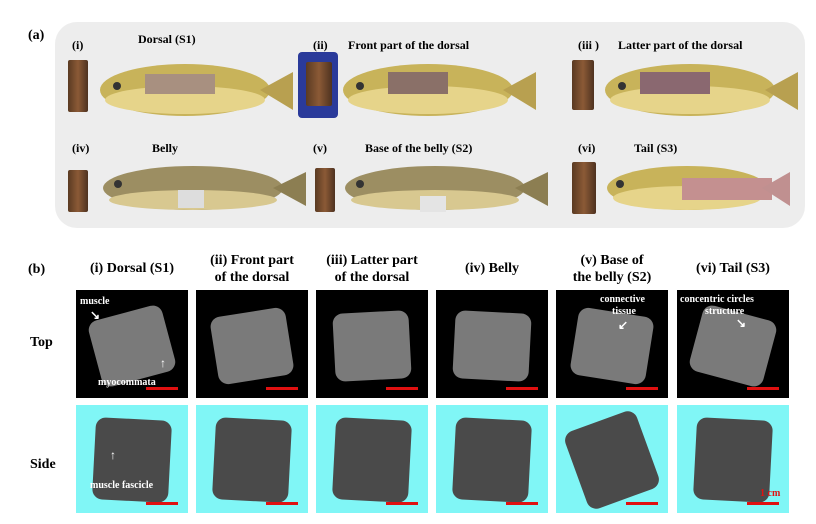 Image resolution: width=816 pixels, height=524 pixels. Describe the element at coordinates (717, 299) in the screenshot. I see `annotation-concentric: concentric circles` at that location.